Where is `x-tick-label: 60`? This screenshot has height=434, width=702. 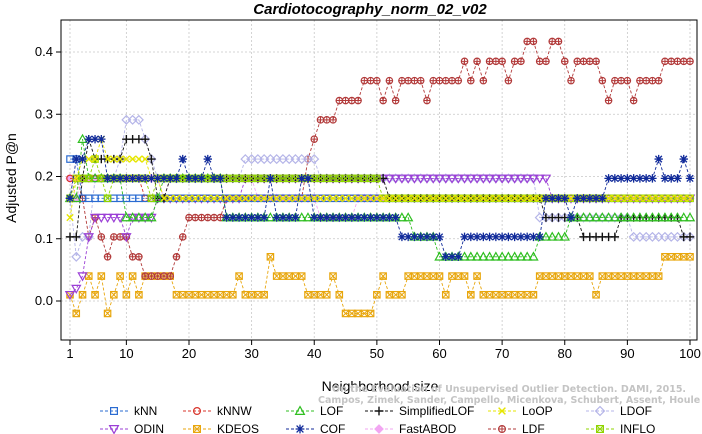
x-tick-label: 60 is located at coordinates (439, 353).